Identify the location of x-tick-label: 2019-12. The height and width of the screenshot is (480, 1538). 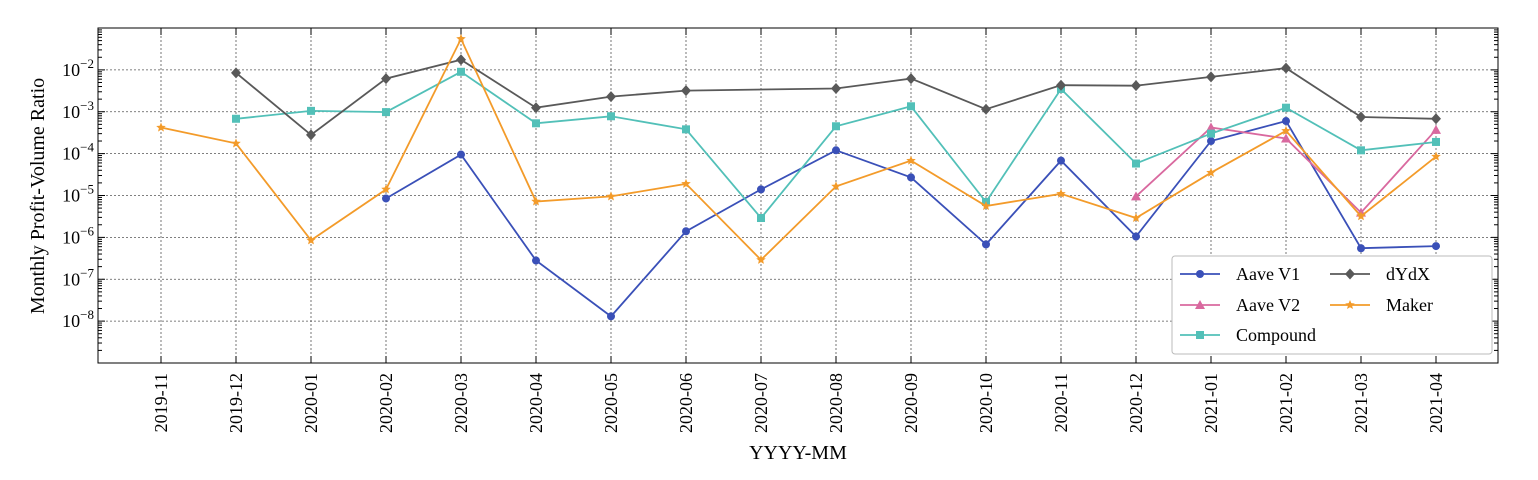
(236, 403).